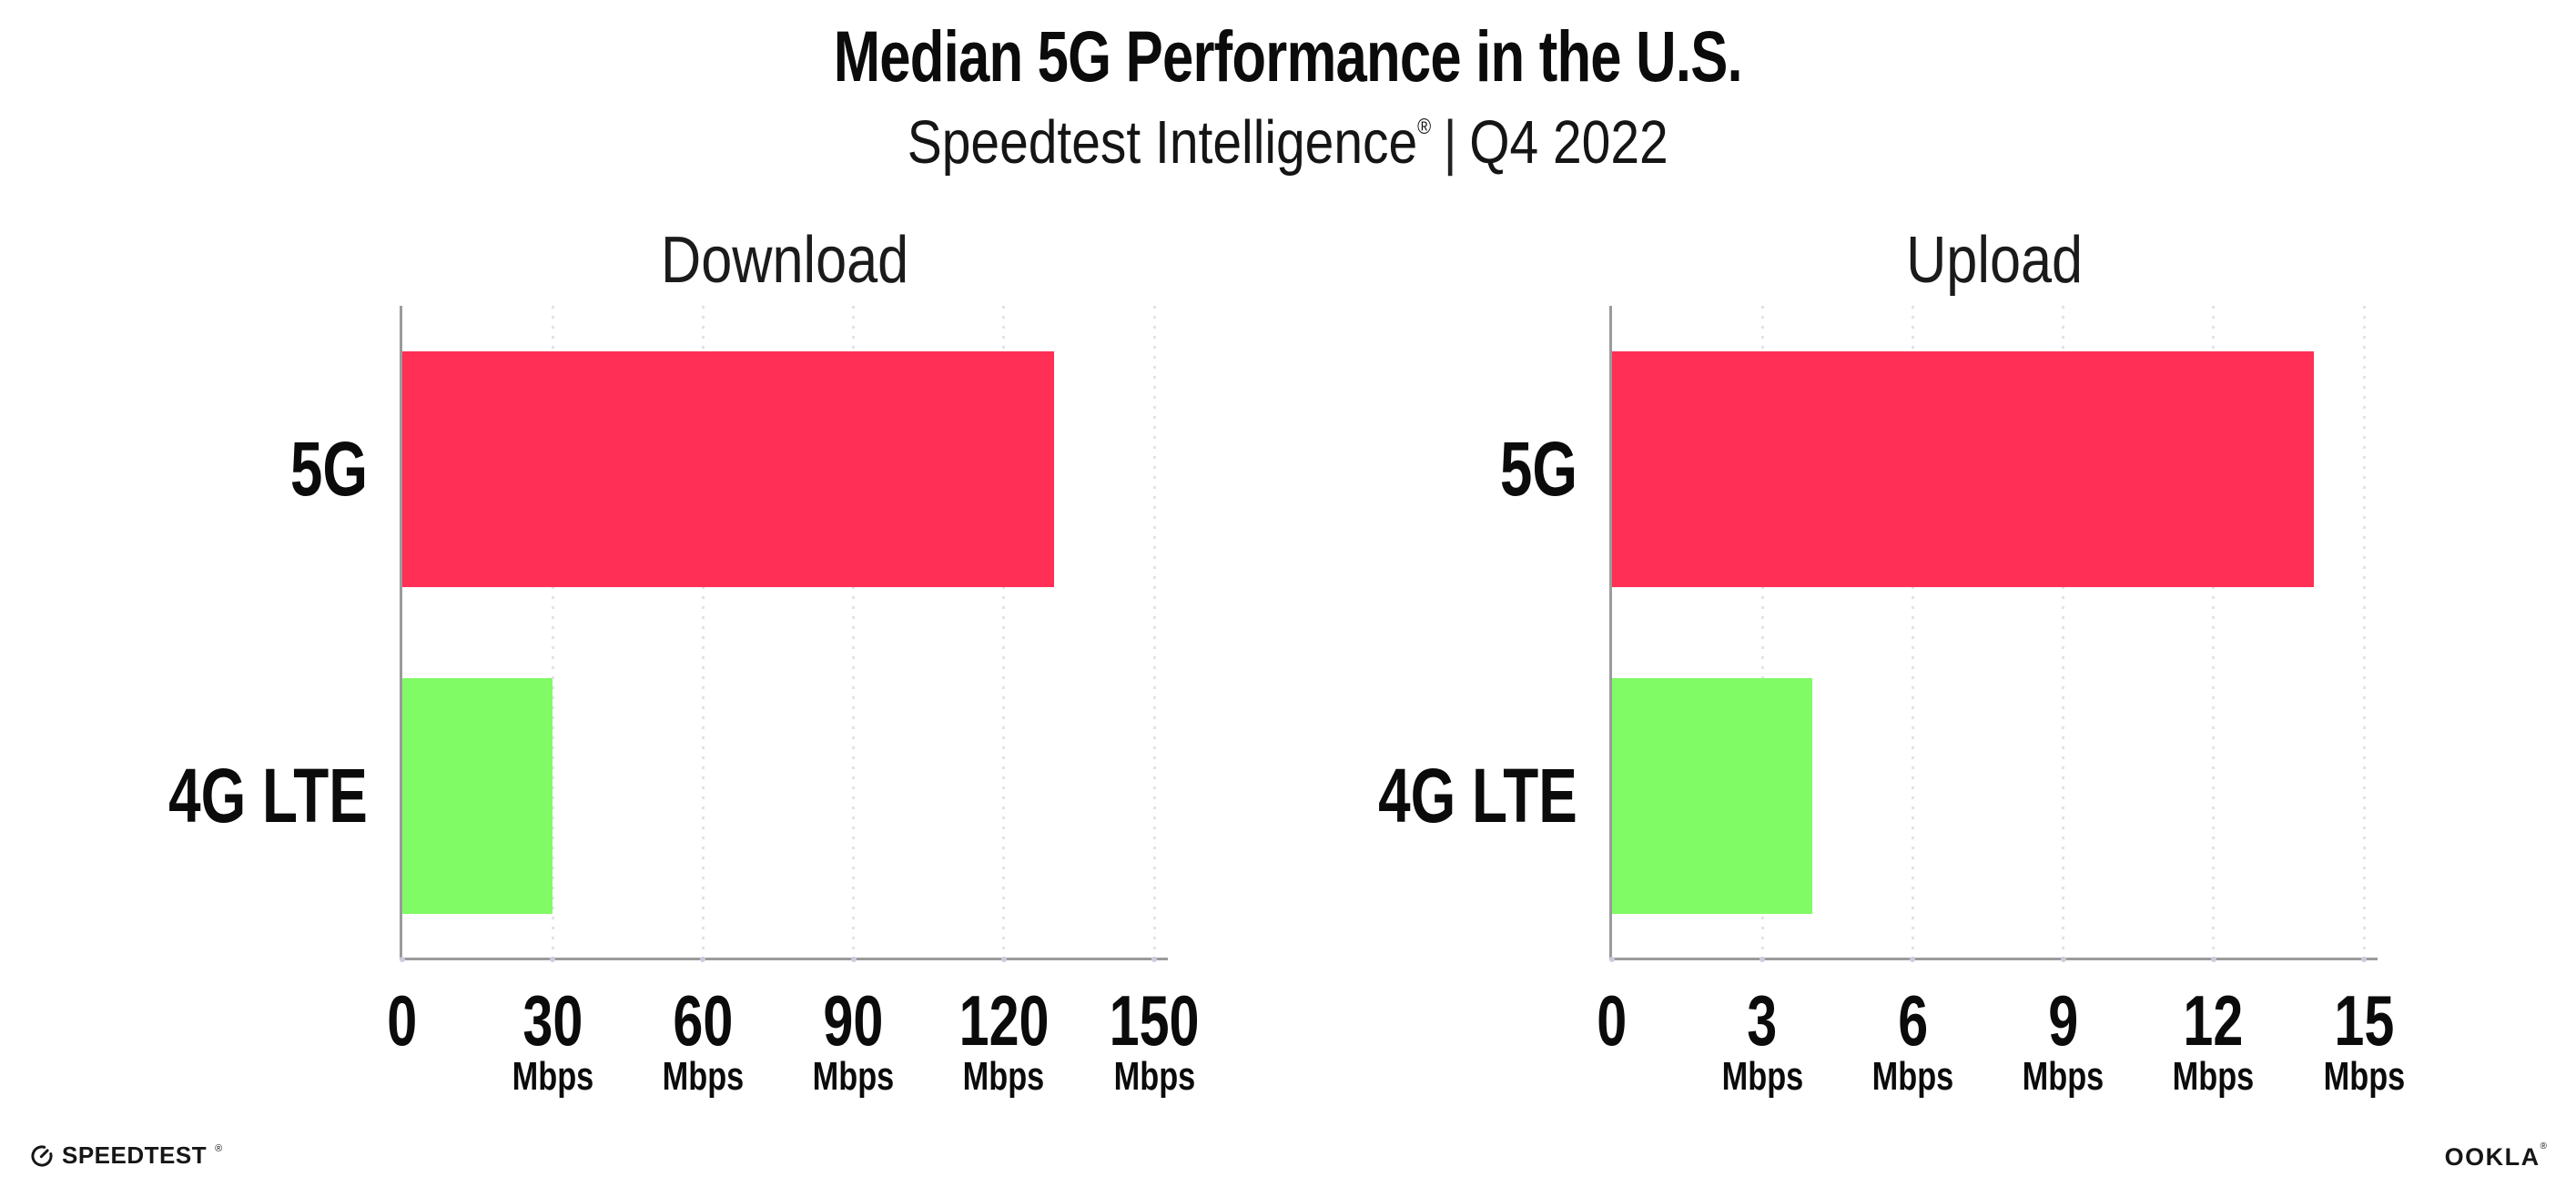 This screenshot has width=2576, height=1197. Describe the element at coordinates (2543, 1146) in the screenshot. I see `ookla-registered-mark: ®` at that location.